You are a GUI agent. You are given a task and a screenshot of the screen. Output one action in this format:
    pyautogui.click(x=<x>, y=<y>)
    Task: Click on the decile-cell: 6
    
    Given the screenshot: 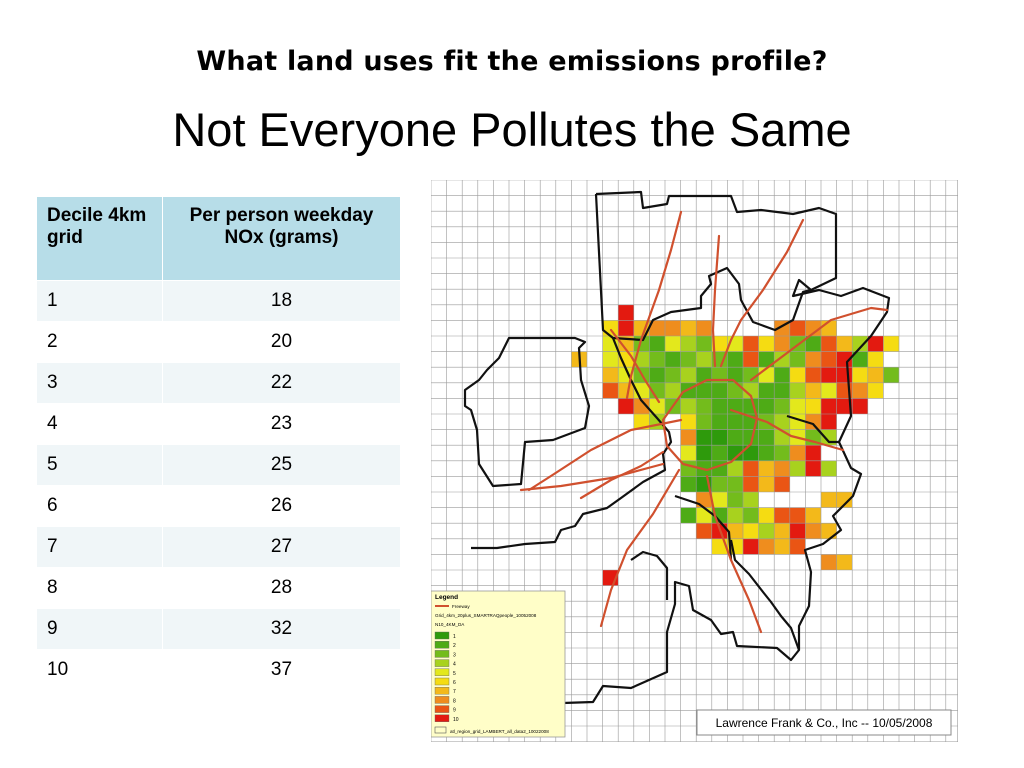 What is the action you would take?
    pyautogui.click(x=99, y=506)
    